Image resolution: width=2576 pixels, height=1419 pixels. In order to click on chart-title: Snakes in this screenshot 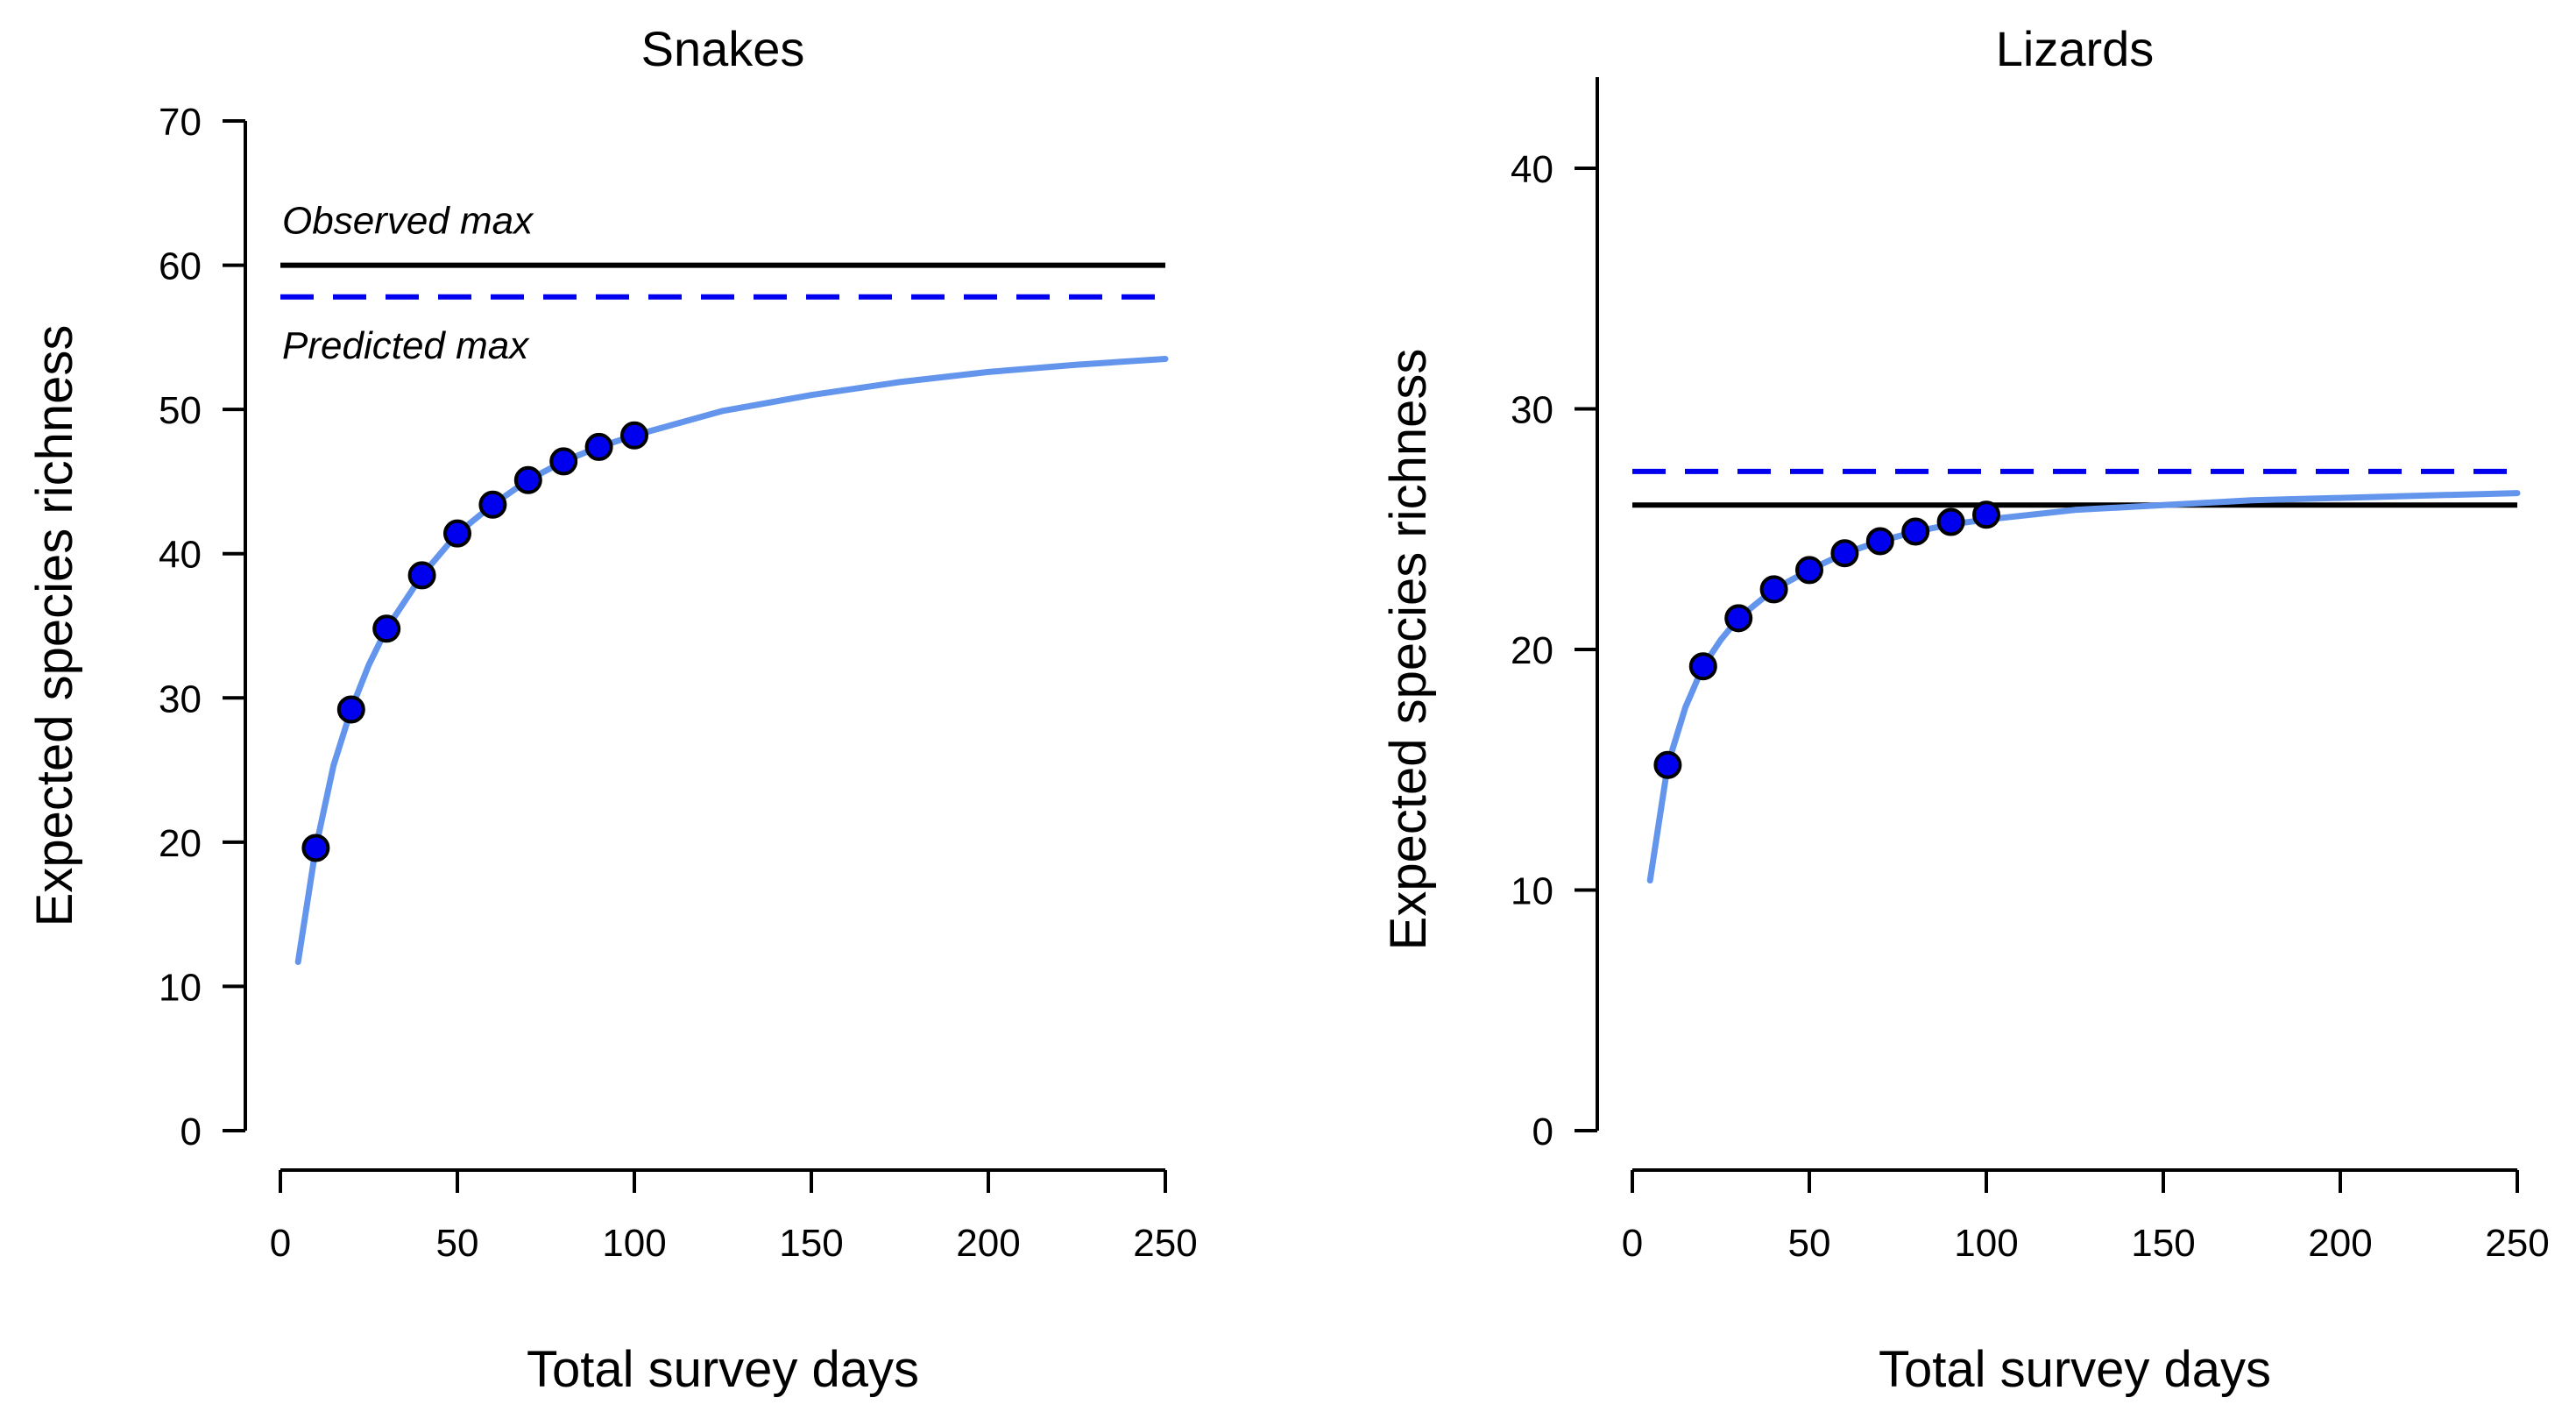, I will do `click(723, 48)`.